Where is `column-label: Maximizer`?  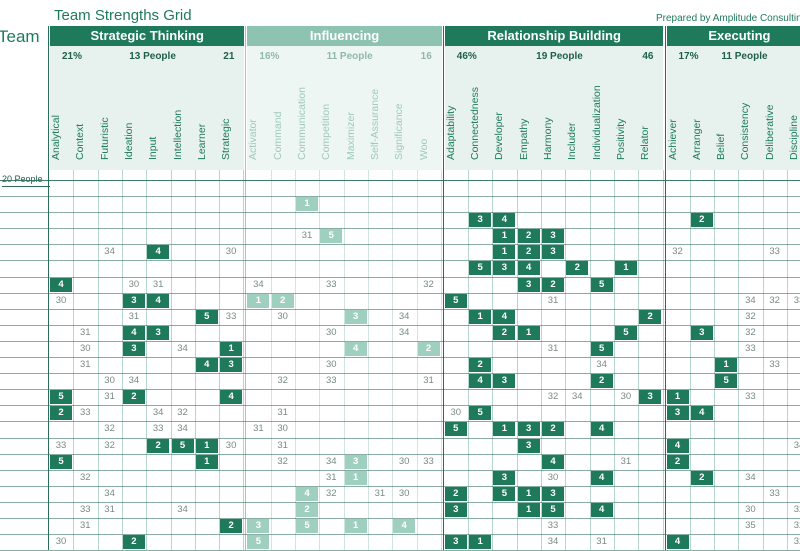
column-label: Maximizer is located at coordinates (357, 130).